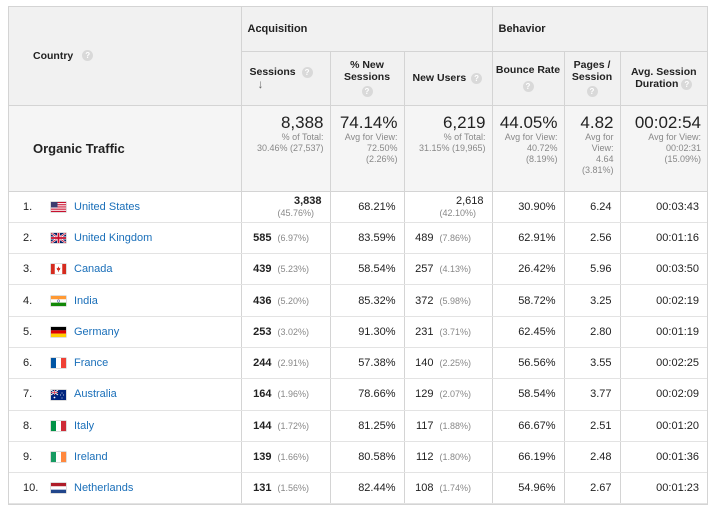  I want to click on country-header-label: Country, so click(53, 55).